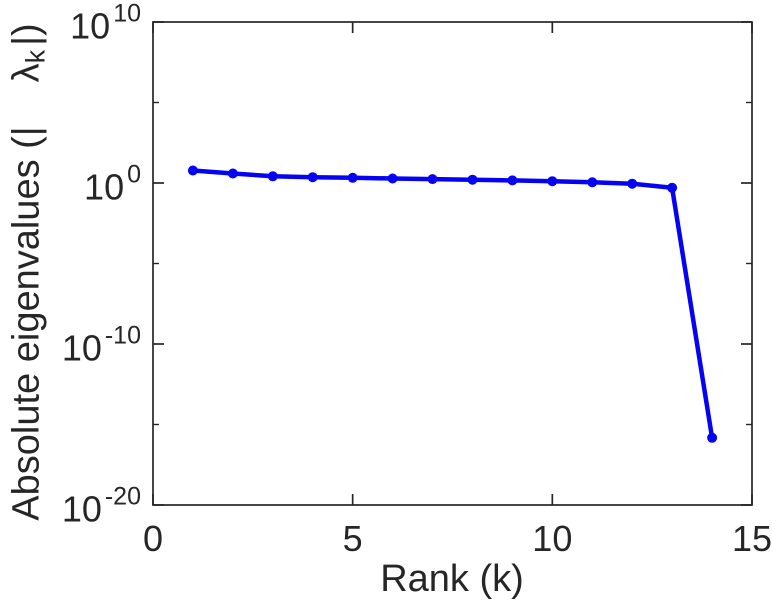  I want to click on y-tick-label: 10 -10, so click(101, 345).